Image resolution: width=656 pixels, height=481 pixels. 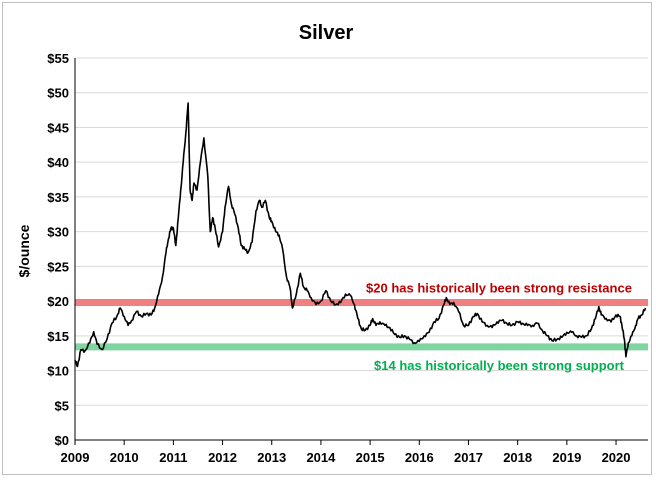 I want to click on y-tick-label: $5, so click(x=62, y=405).